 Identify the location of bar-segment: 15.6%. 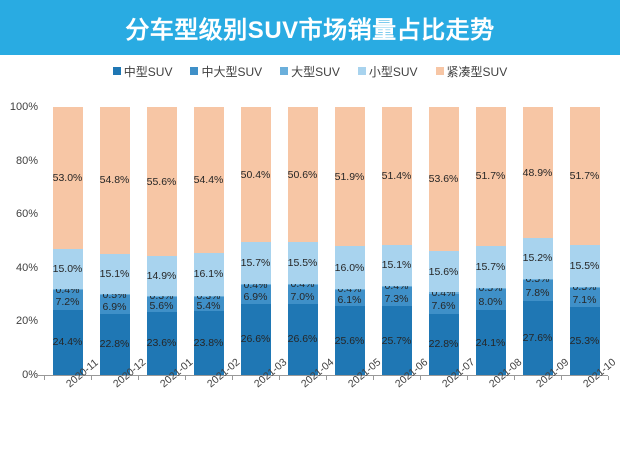
(443, 271).